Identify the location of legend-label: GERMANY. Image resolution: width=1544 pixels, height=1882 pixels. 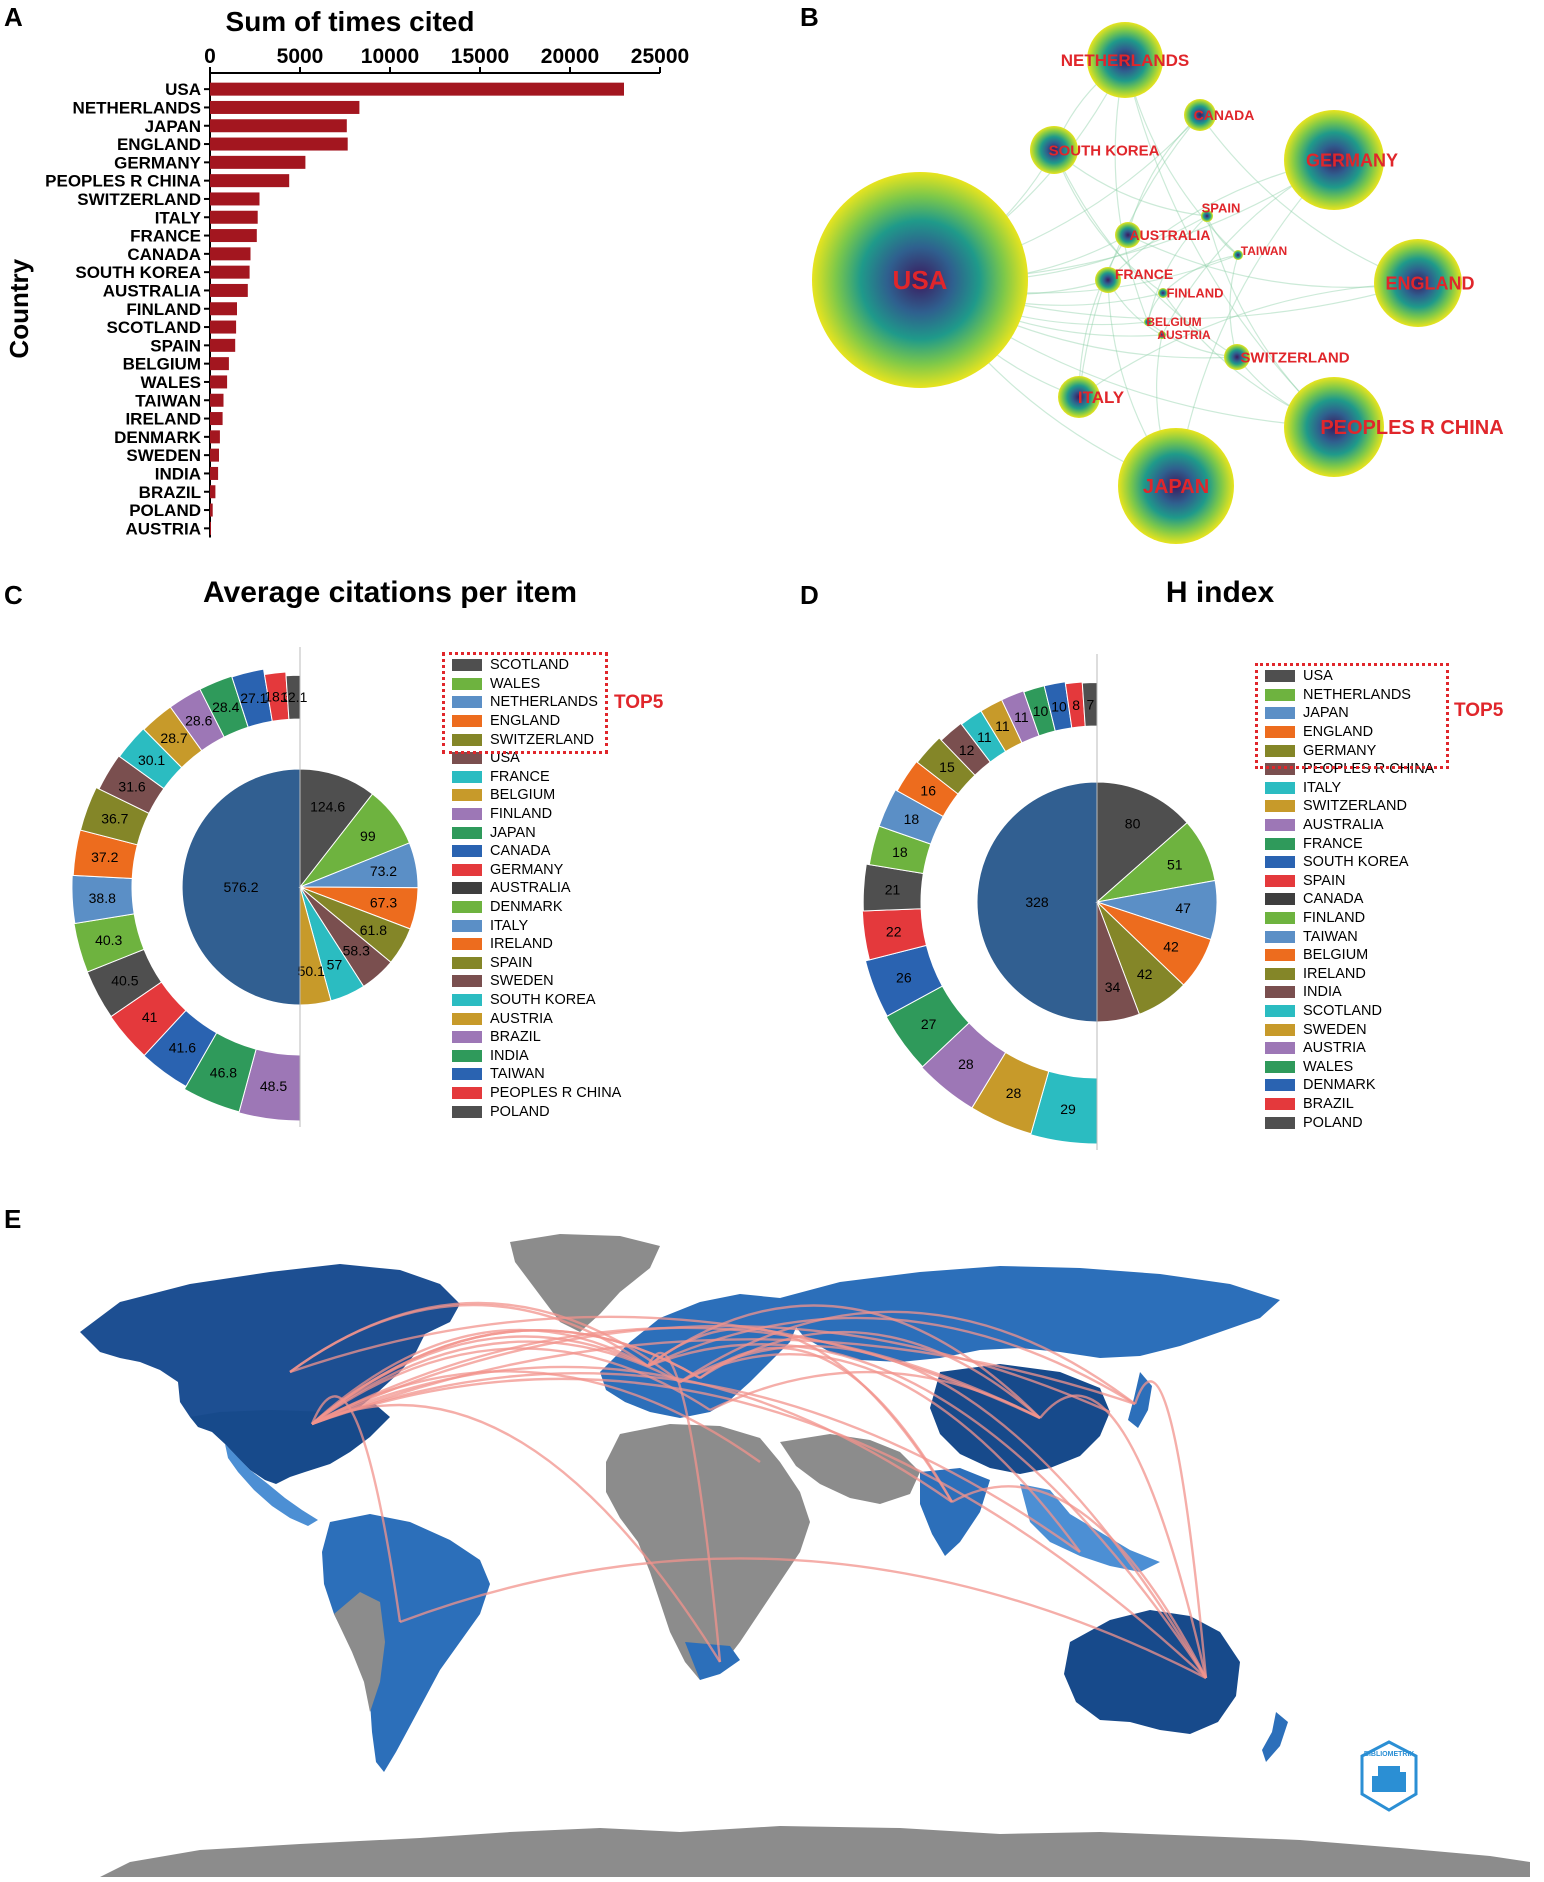
(527, 869).